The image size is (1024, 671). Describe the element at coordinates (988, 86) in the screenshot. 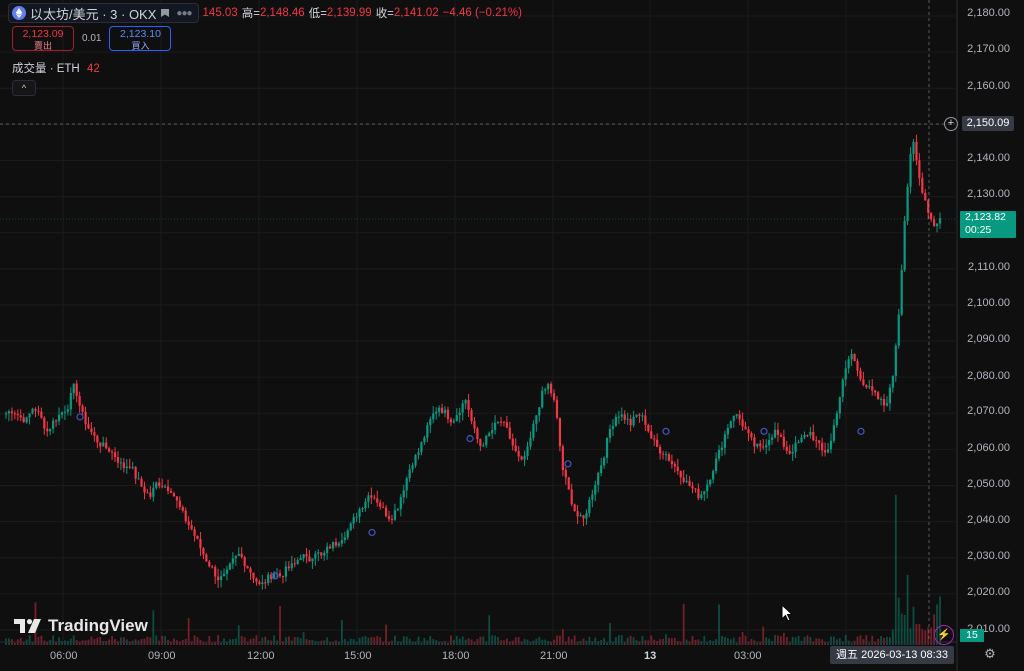

I see `price-tick-label: 2,160.00` at that location.